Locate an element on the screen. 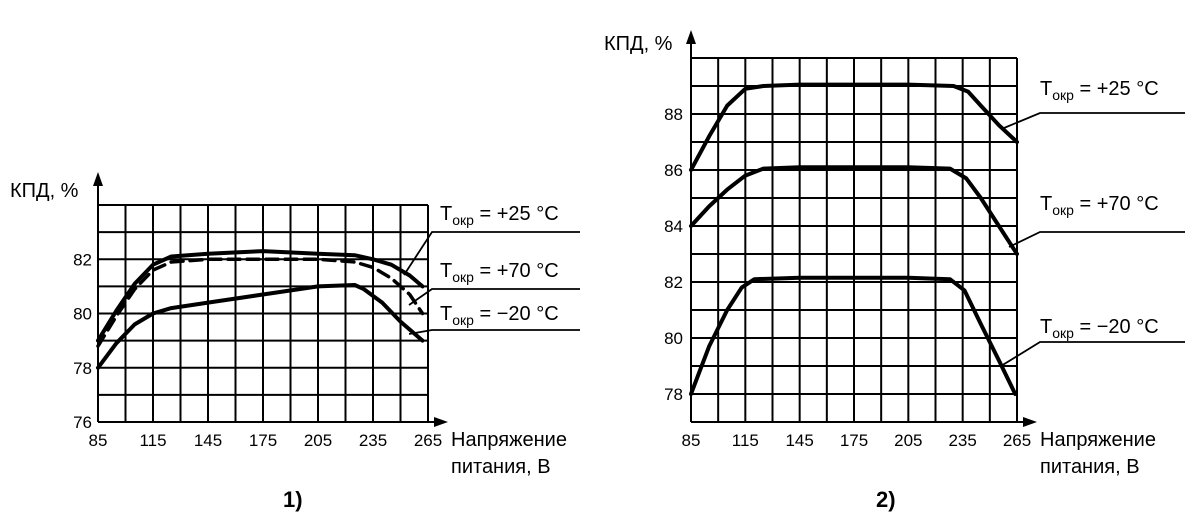  y-tick-label: 86 is located at coordinates (673, 170).